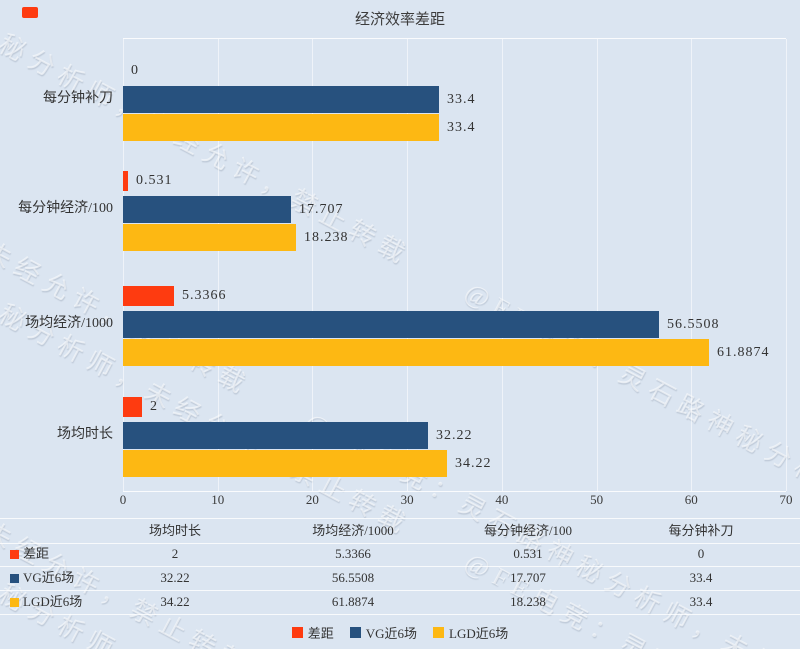 Image resolution: width=800 pixels, height=649 pixels. What do you see at coordinates (786, 499) in the screenshot?
I see `x-tick-label: 70` at bounding box center [786, 499].